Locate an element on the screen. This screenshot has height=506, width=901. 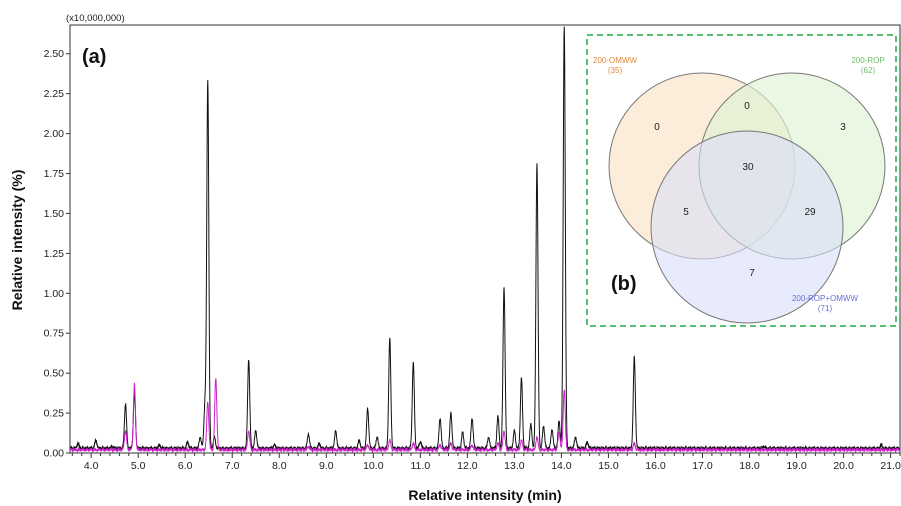
x-tick-label: 17.0 is located at coordinates (702, 466).